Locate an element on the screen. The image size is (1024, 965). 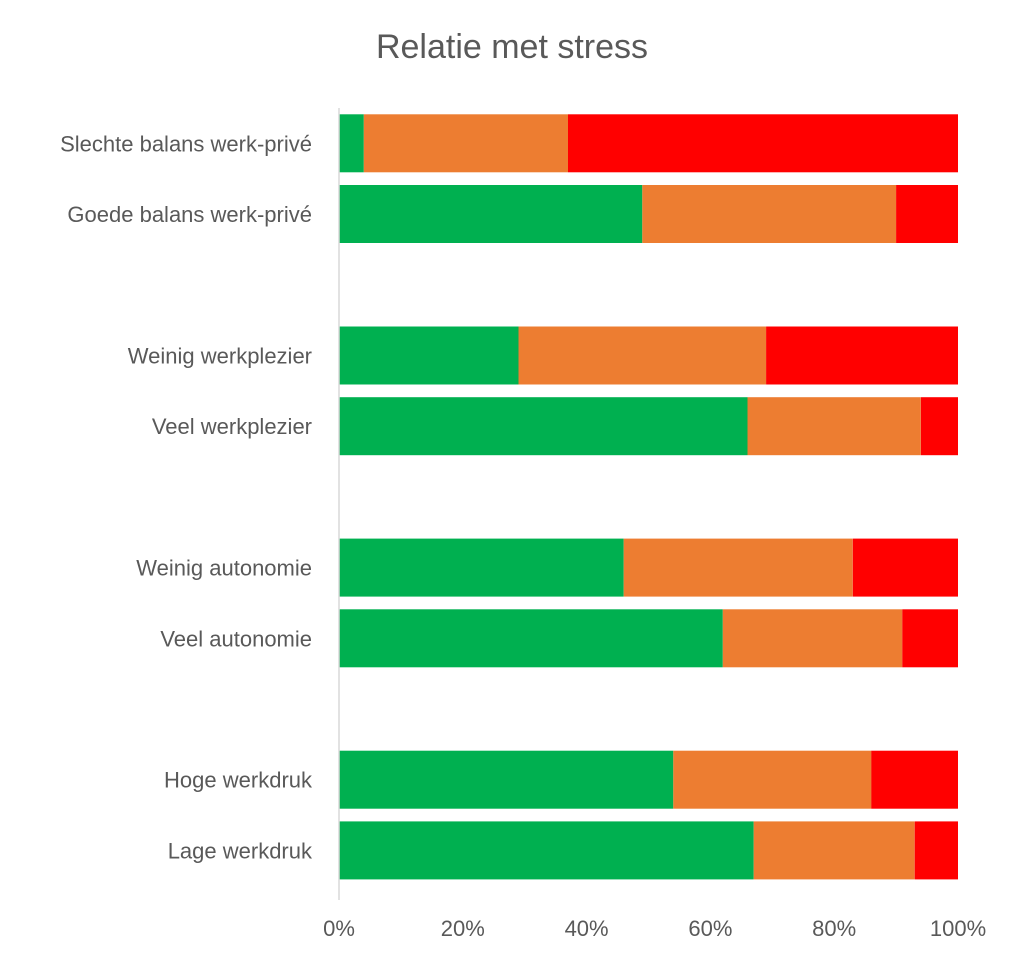
x-tick-label: 40% is located at coordinates (587, 928).